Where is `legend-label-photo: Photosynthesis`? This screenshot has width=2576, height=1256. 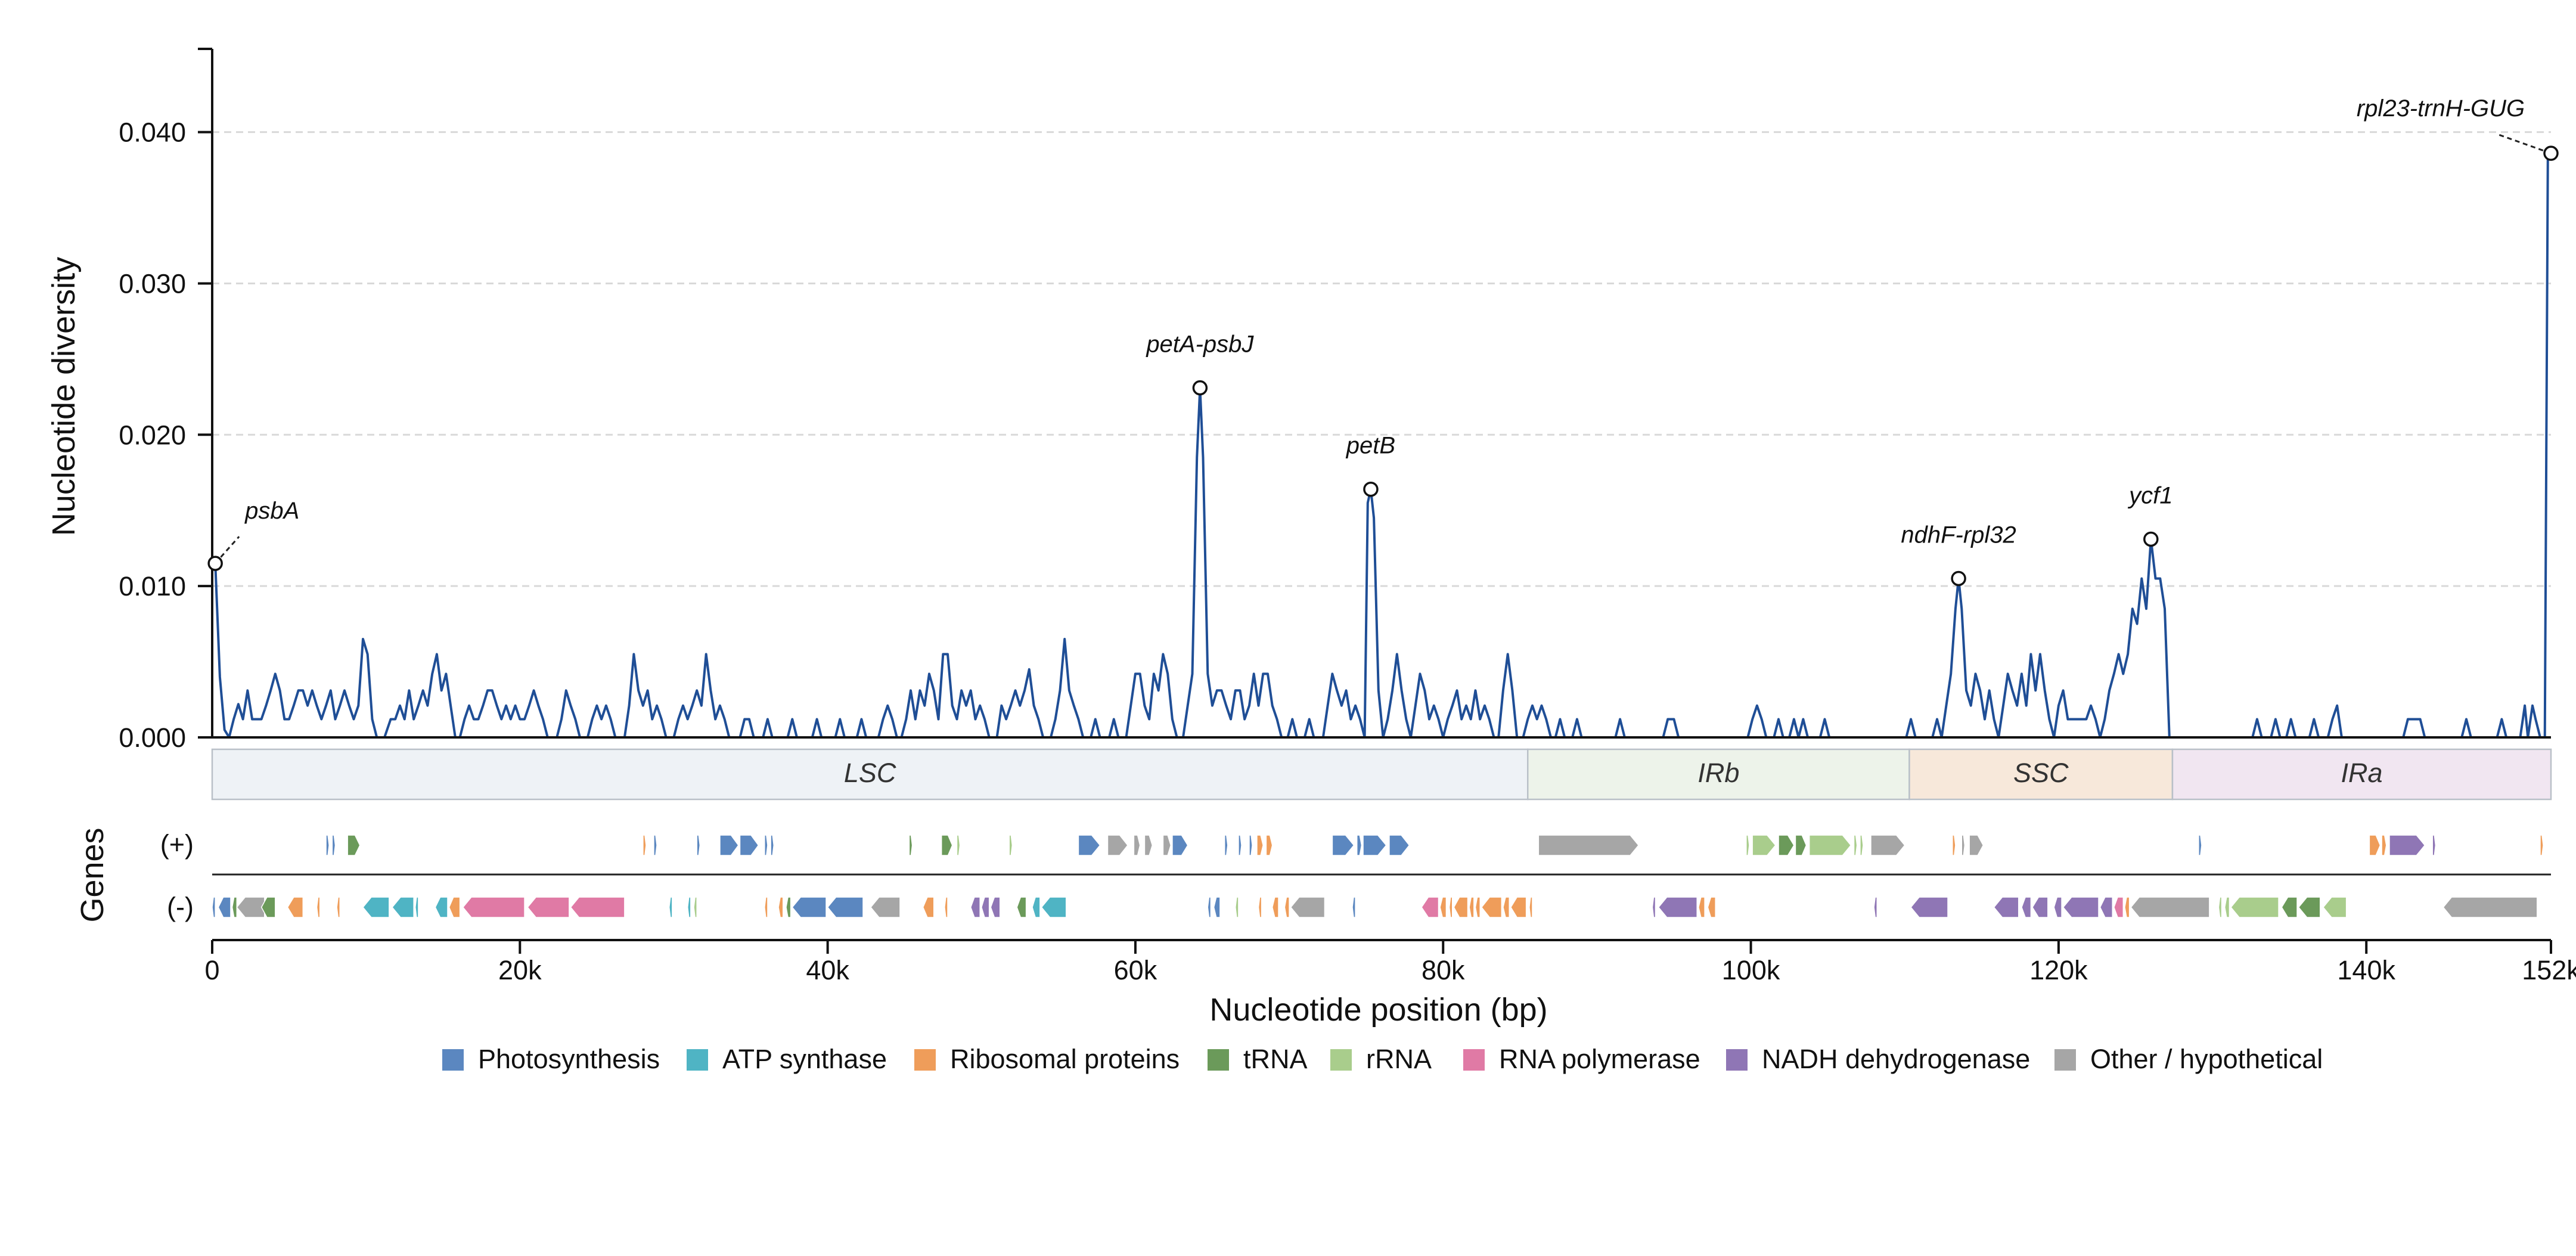
legend-label-photo: Photosynthesis is located at coordinates (569, 1059).